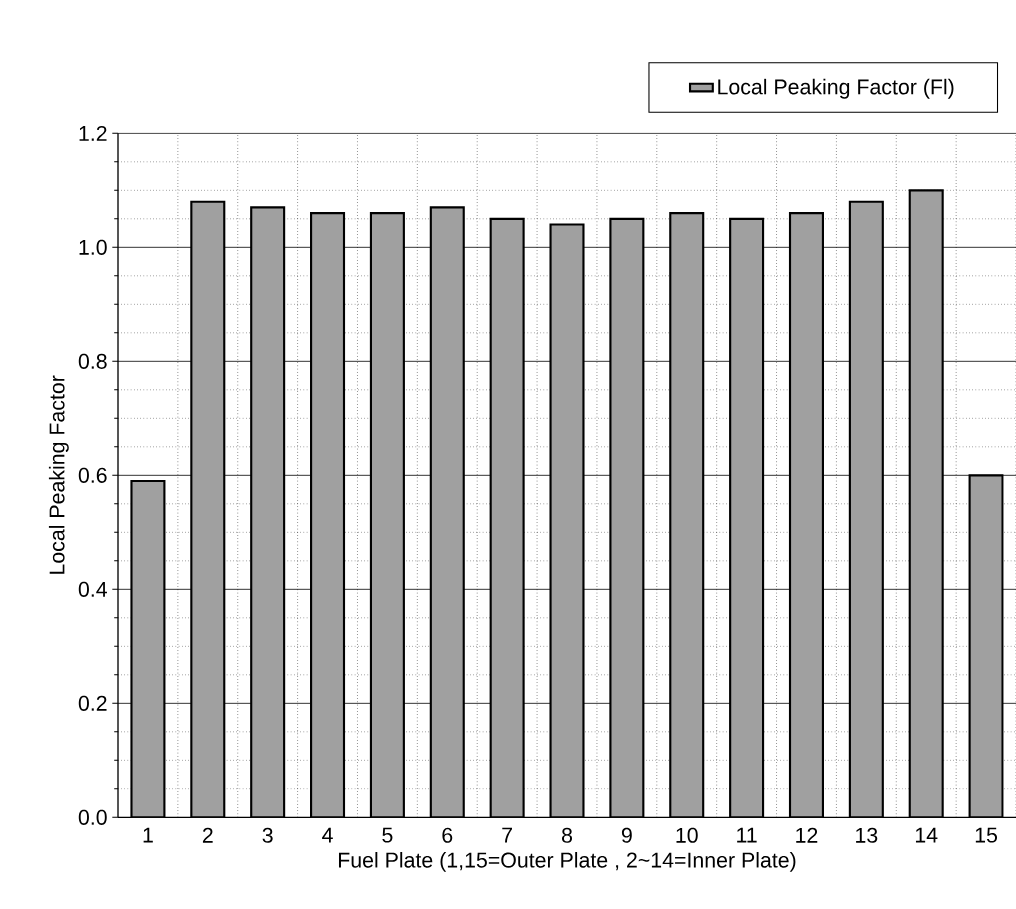  I want to click on legend-label: Local Peaking Factor (Fl), so click(836, 88).